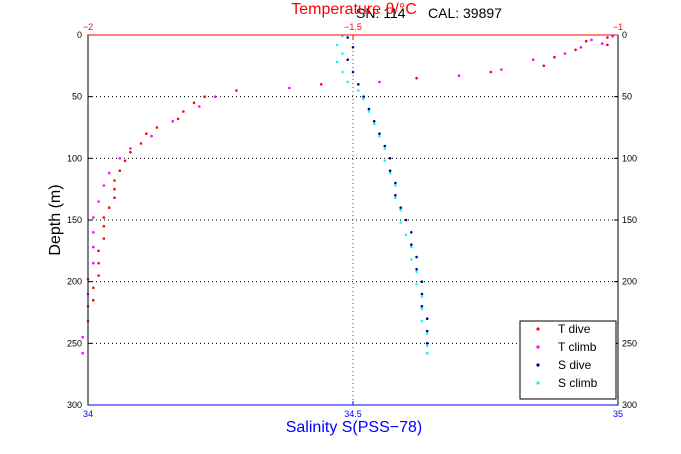 The height and width of the screenshot is (454, 681). What do you see at coordinates (577, 347) in the screenshot?
I see `legend-label: T climb` at bounding box center [577, 347].